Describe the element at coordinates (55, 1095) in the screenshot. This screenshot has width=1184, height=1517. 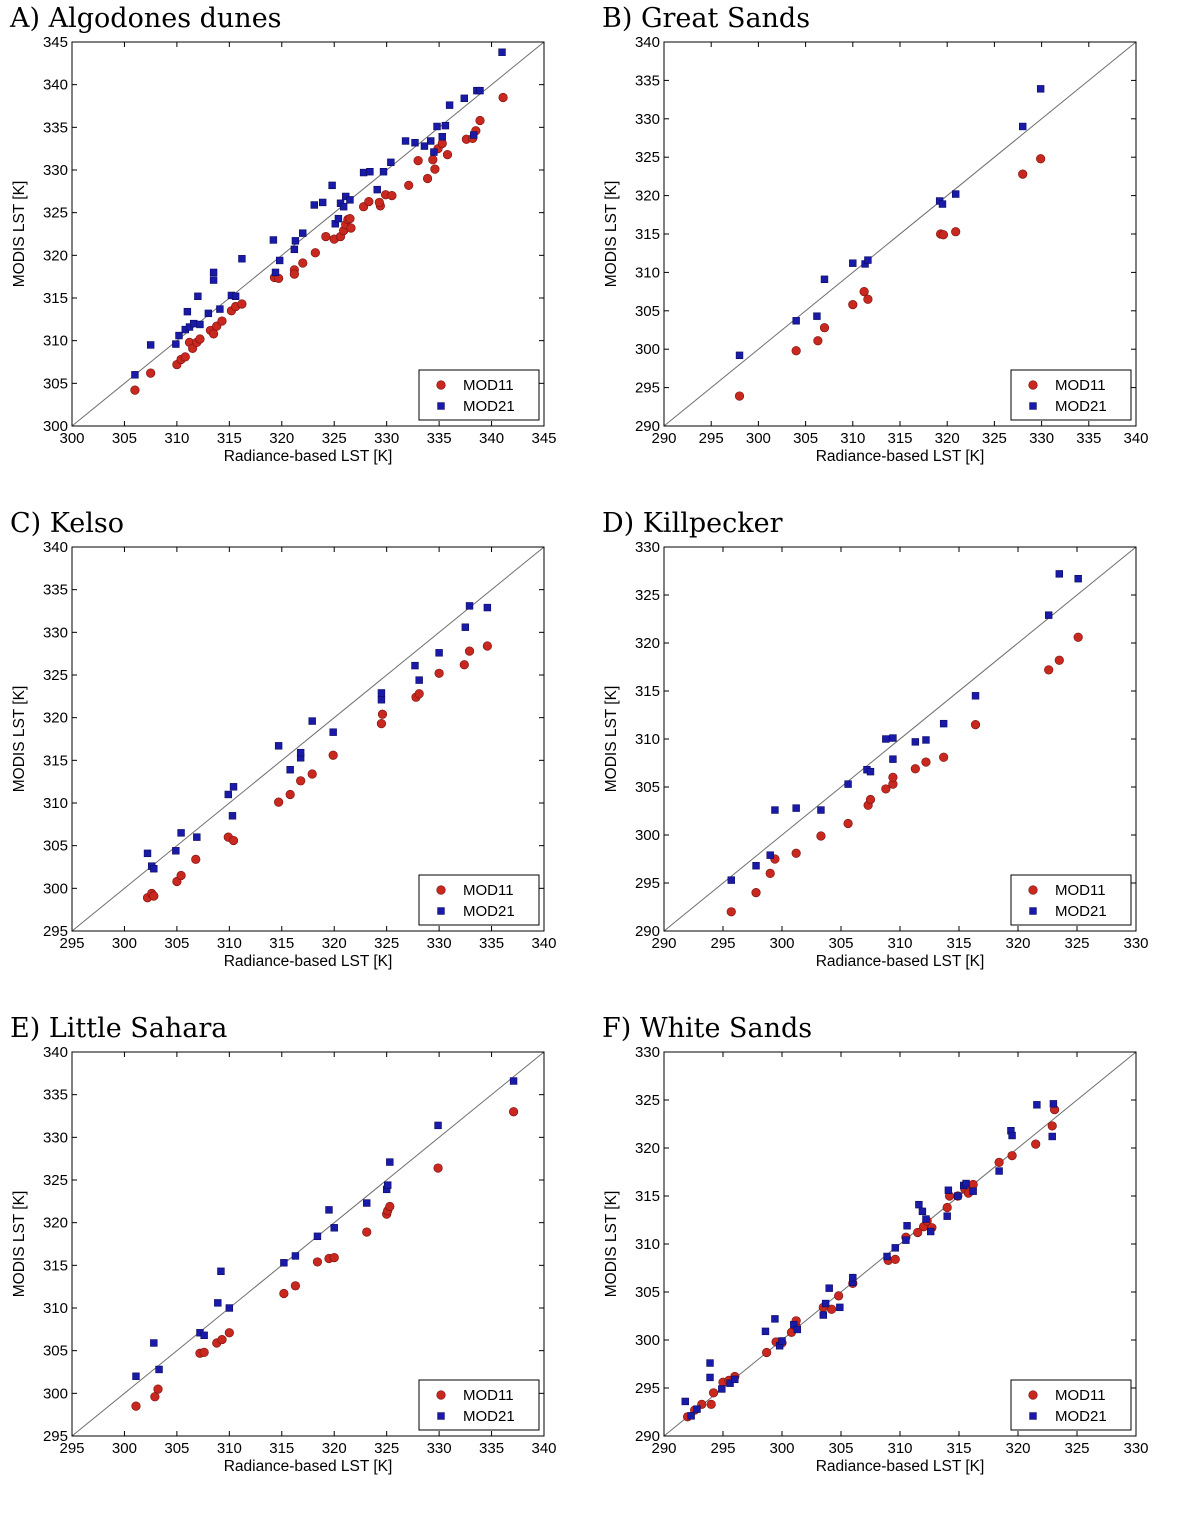
I see `y-tick-label: 335` at that location.